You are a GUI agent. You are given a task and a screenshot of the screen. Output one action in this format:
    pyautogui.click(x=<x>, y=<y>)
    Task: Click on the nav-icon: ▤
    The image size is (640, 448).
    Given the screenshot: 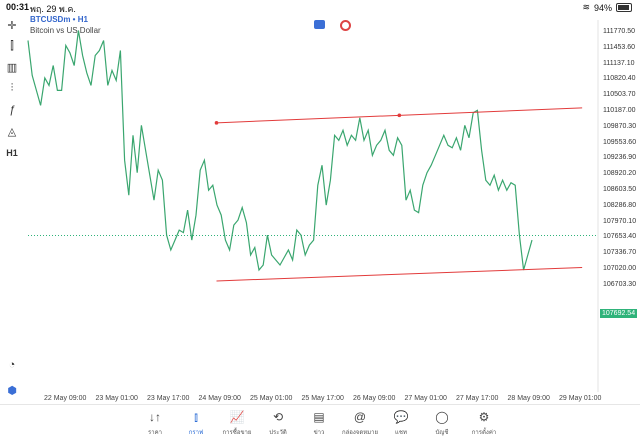 What is the action you would take?
    pyautogui.click(x=319, y=417)
    